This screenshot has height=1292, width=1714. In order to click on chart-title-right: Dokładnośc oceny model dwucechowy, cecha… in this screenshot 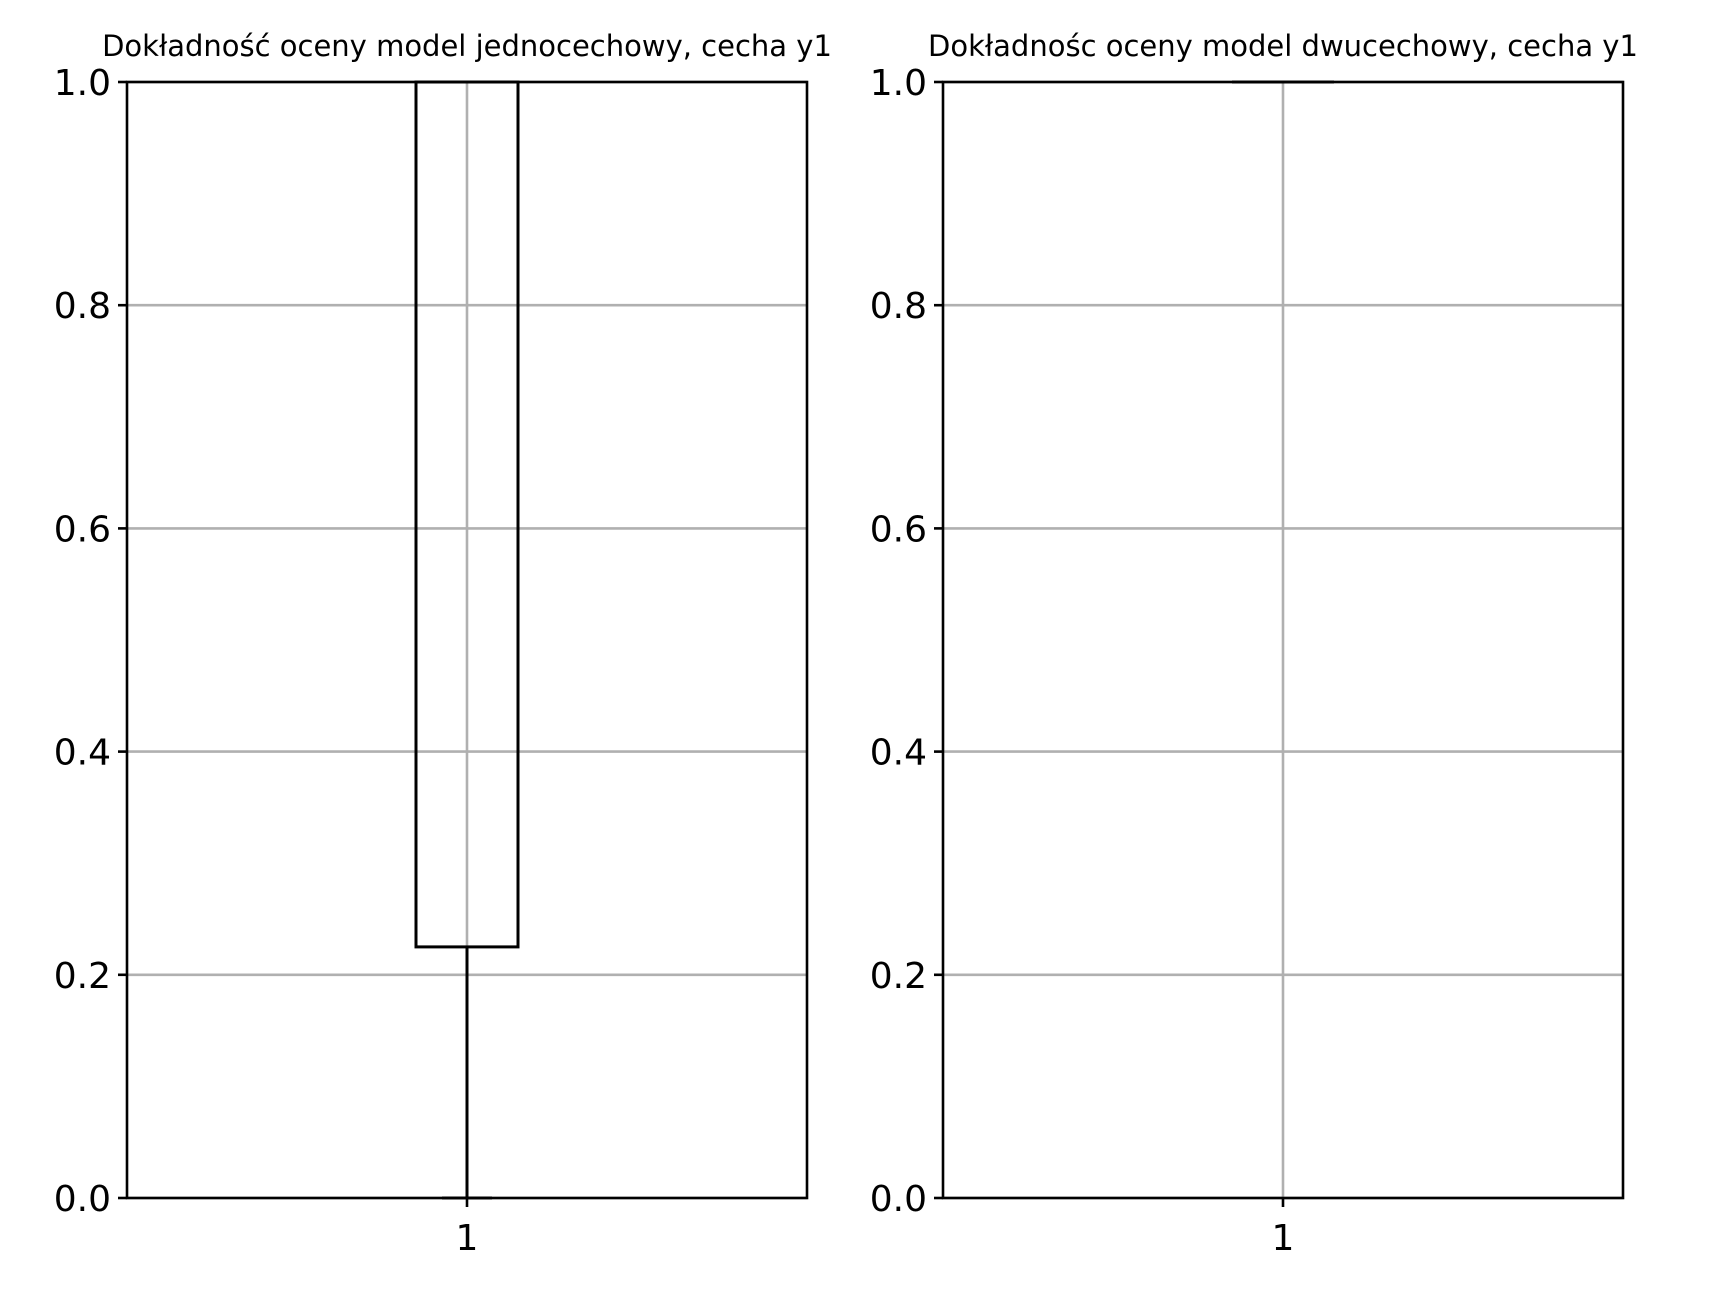, I will do `click(1283, 46)`.